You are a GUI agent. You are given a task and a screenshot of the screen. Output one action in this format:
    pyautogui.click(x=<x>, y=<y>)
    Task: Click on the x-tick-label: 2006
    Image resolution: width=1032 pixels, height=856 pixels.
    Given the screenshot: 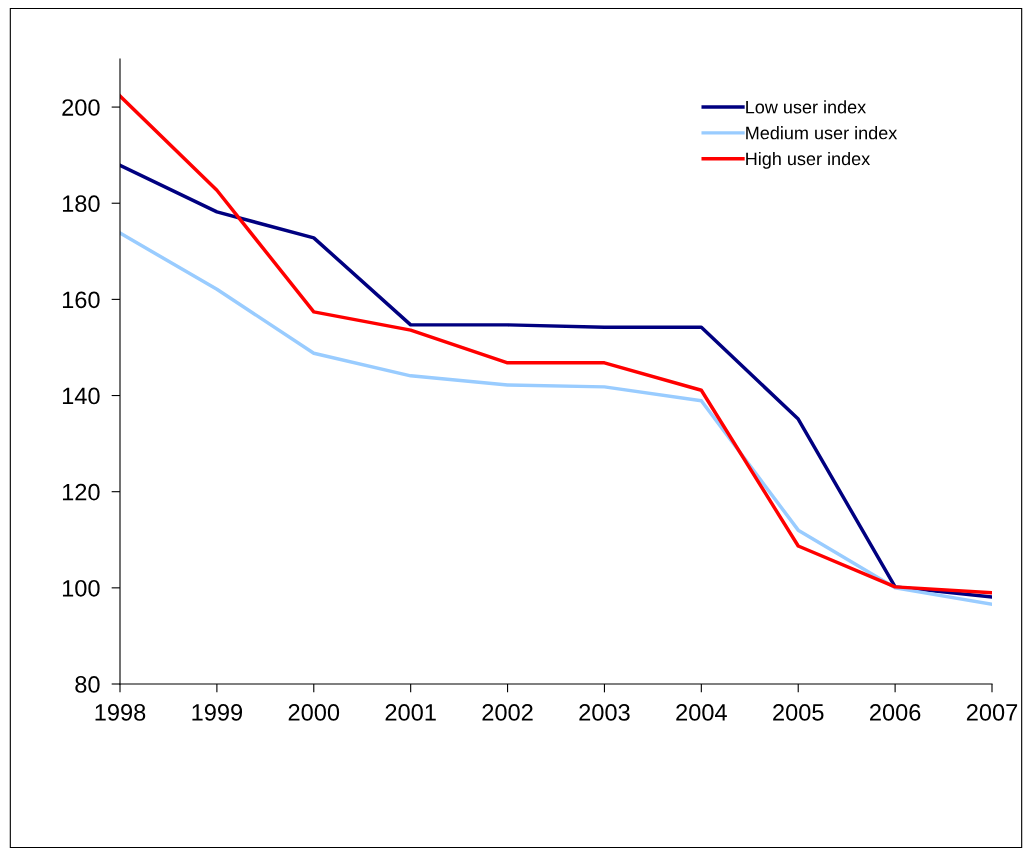 What is the action you would take?
    pyautogui.click(x=895, y=712)
    